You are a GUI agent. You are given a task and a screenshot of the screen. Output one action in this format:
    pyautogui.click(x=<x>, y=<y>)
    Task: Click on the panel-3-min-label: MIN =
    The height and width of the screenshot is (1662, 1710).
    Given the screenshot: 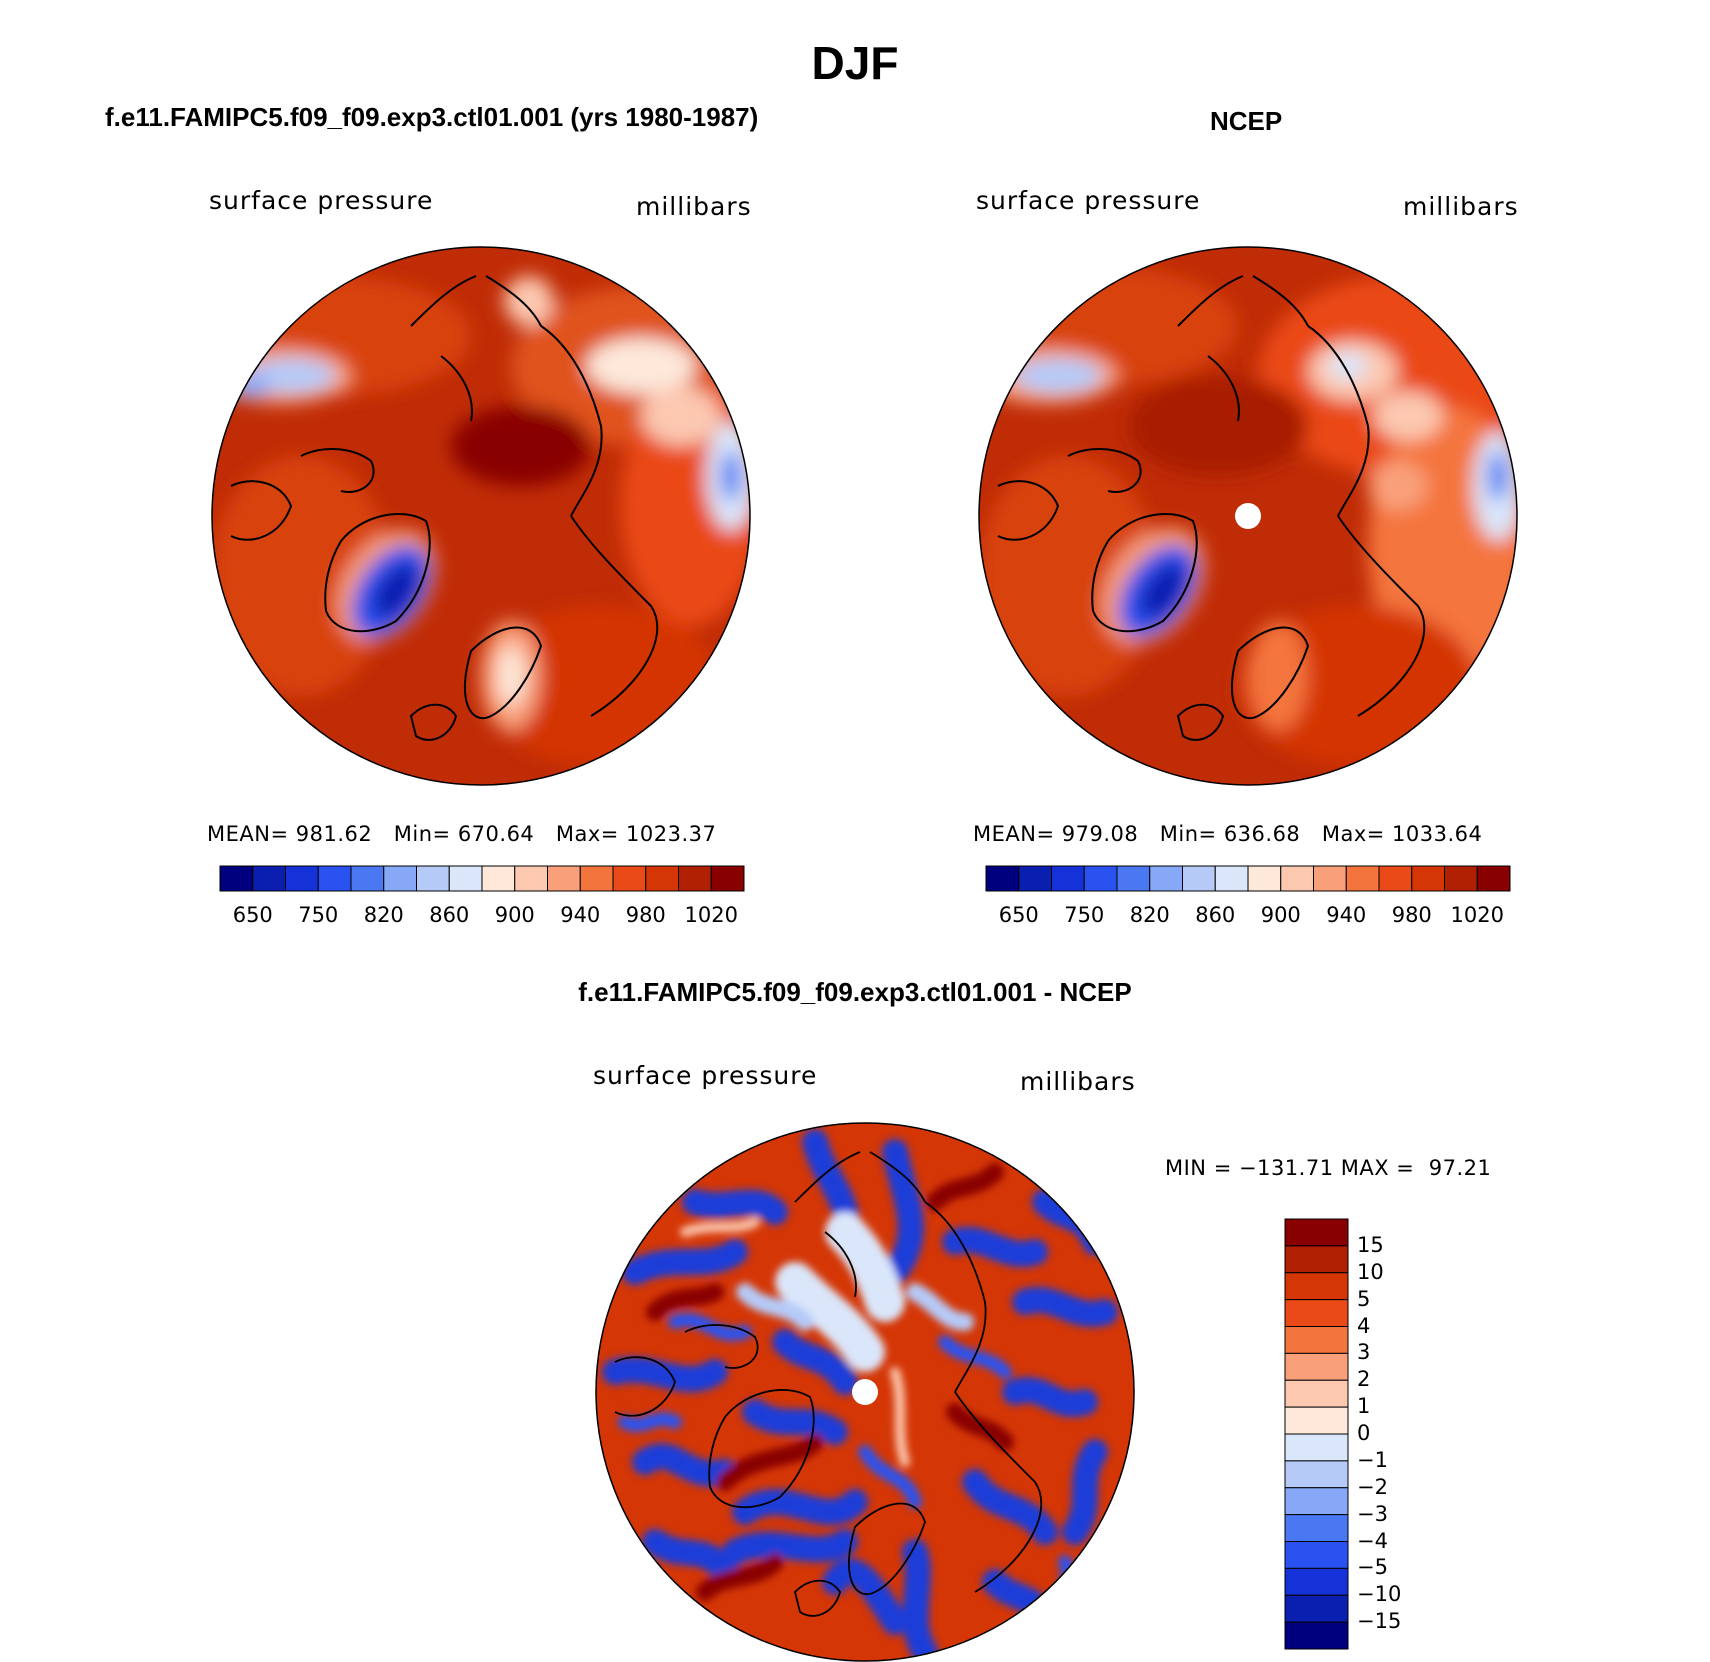 What is the action you would take?
    pyautogui.click(x=1198, y=1168)
    